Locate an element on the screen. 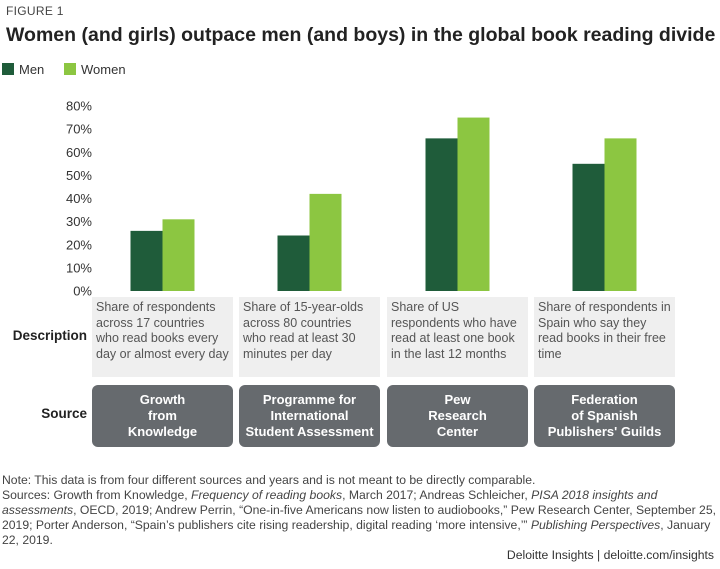  figure-label: FIGURE 1 is located at coordinates (35, 11).